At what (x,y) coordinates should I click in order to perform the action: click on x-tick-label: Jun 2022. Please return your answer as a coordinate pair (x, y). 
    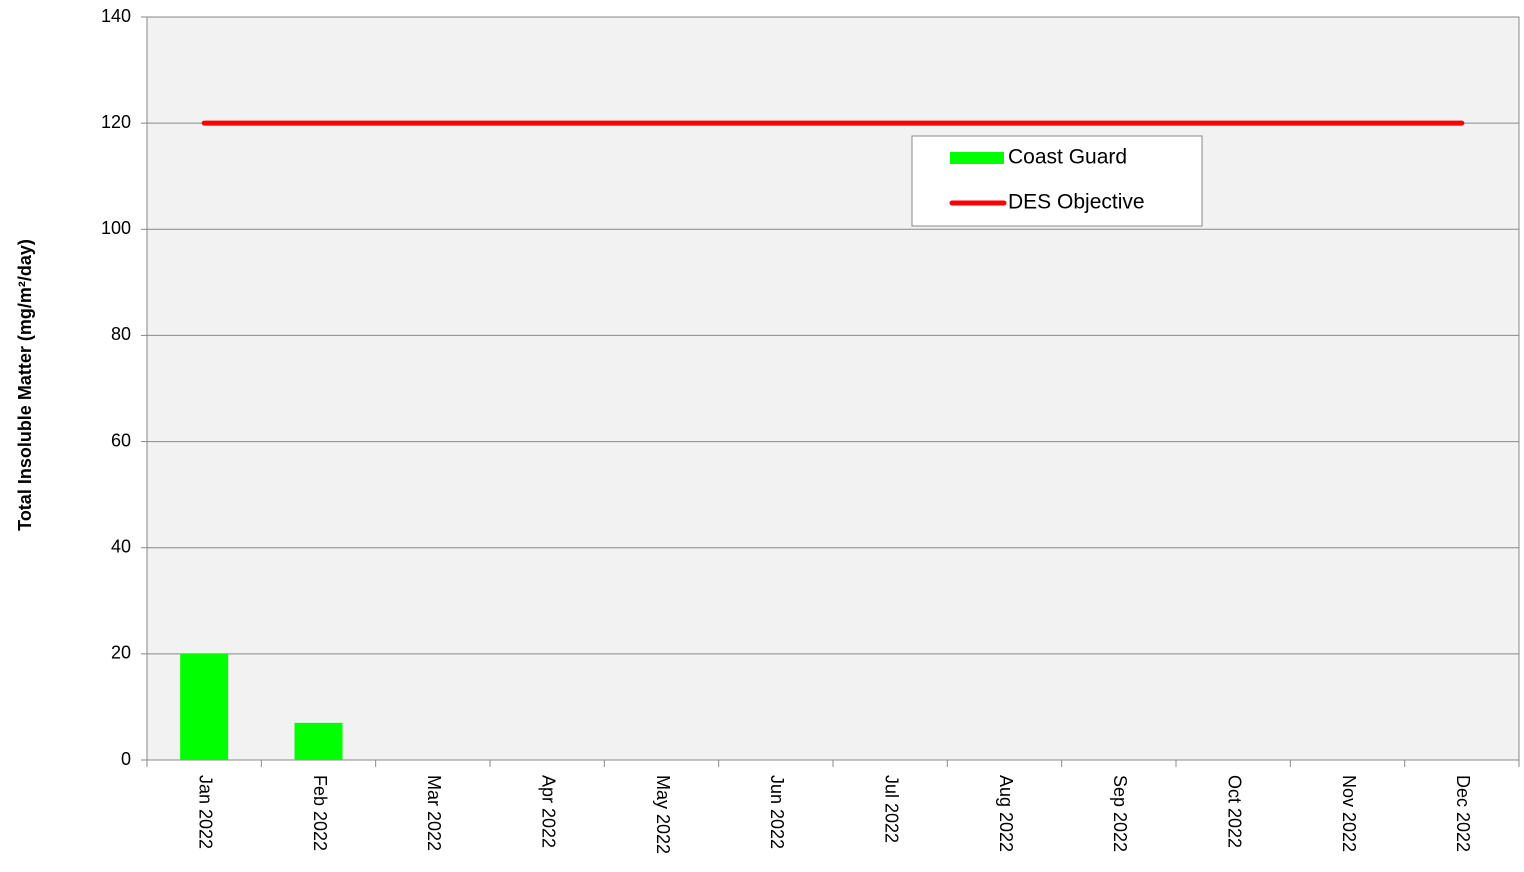
    Looking at the image, I should click on (777, 812).